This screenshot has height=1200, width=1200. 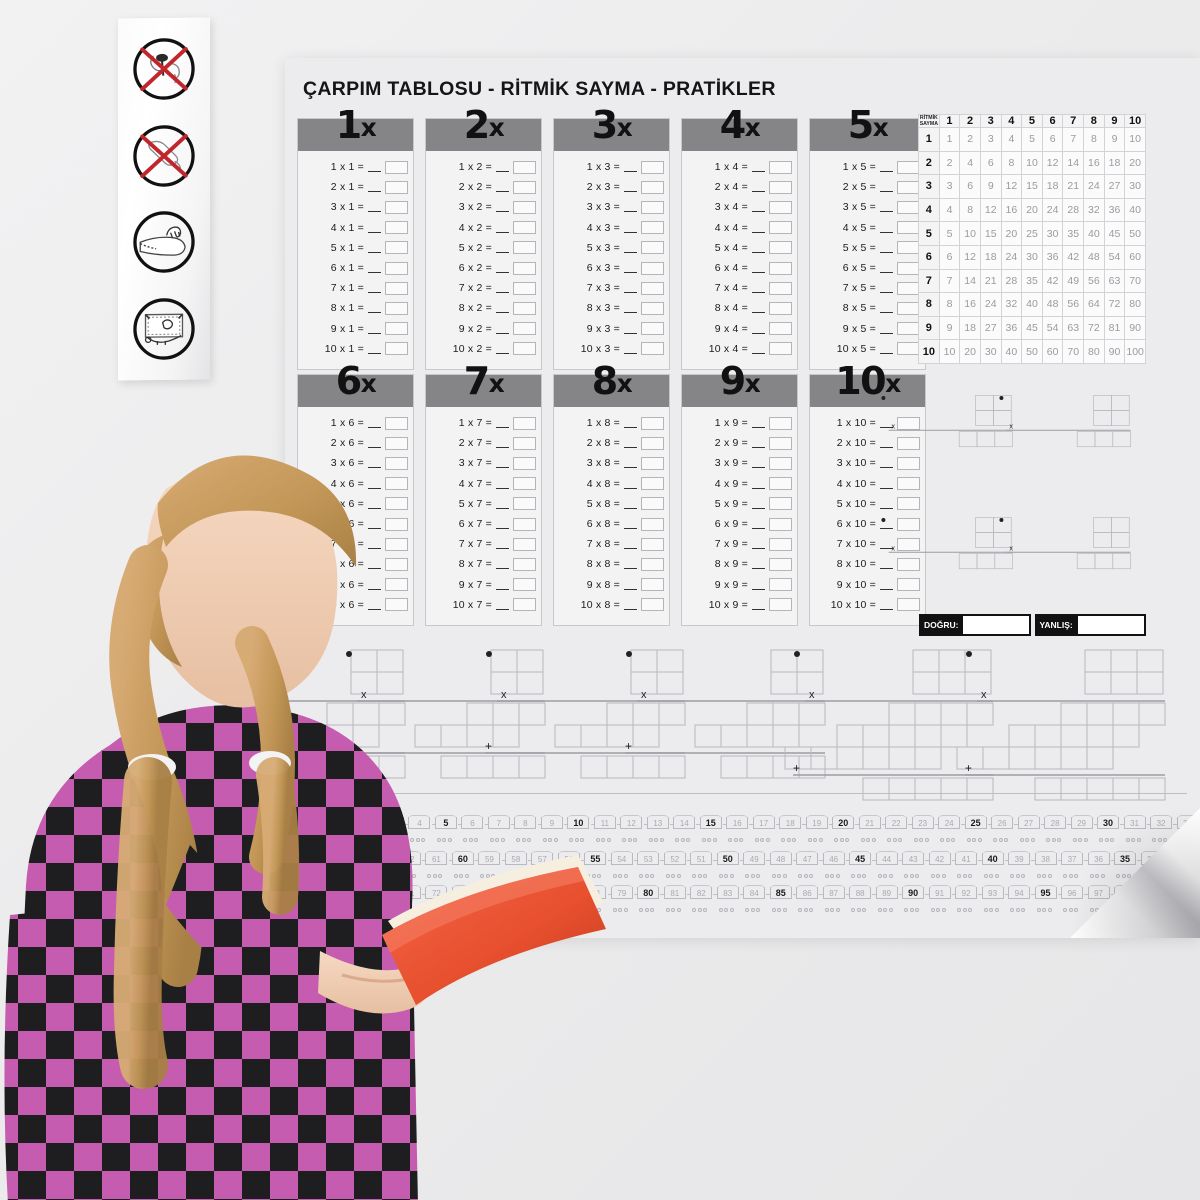 What do you see at coordinates (996, 625) in the screenshot?
I see `correct-value-field` at bounding box center [996, 625].